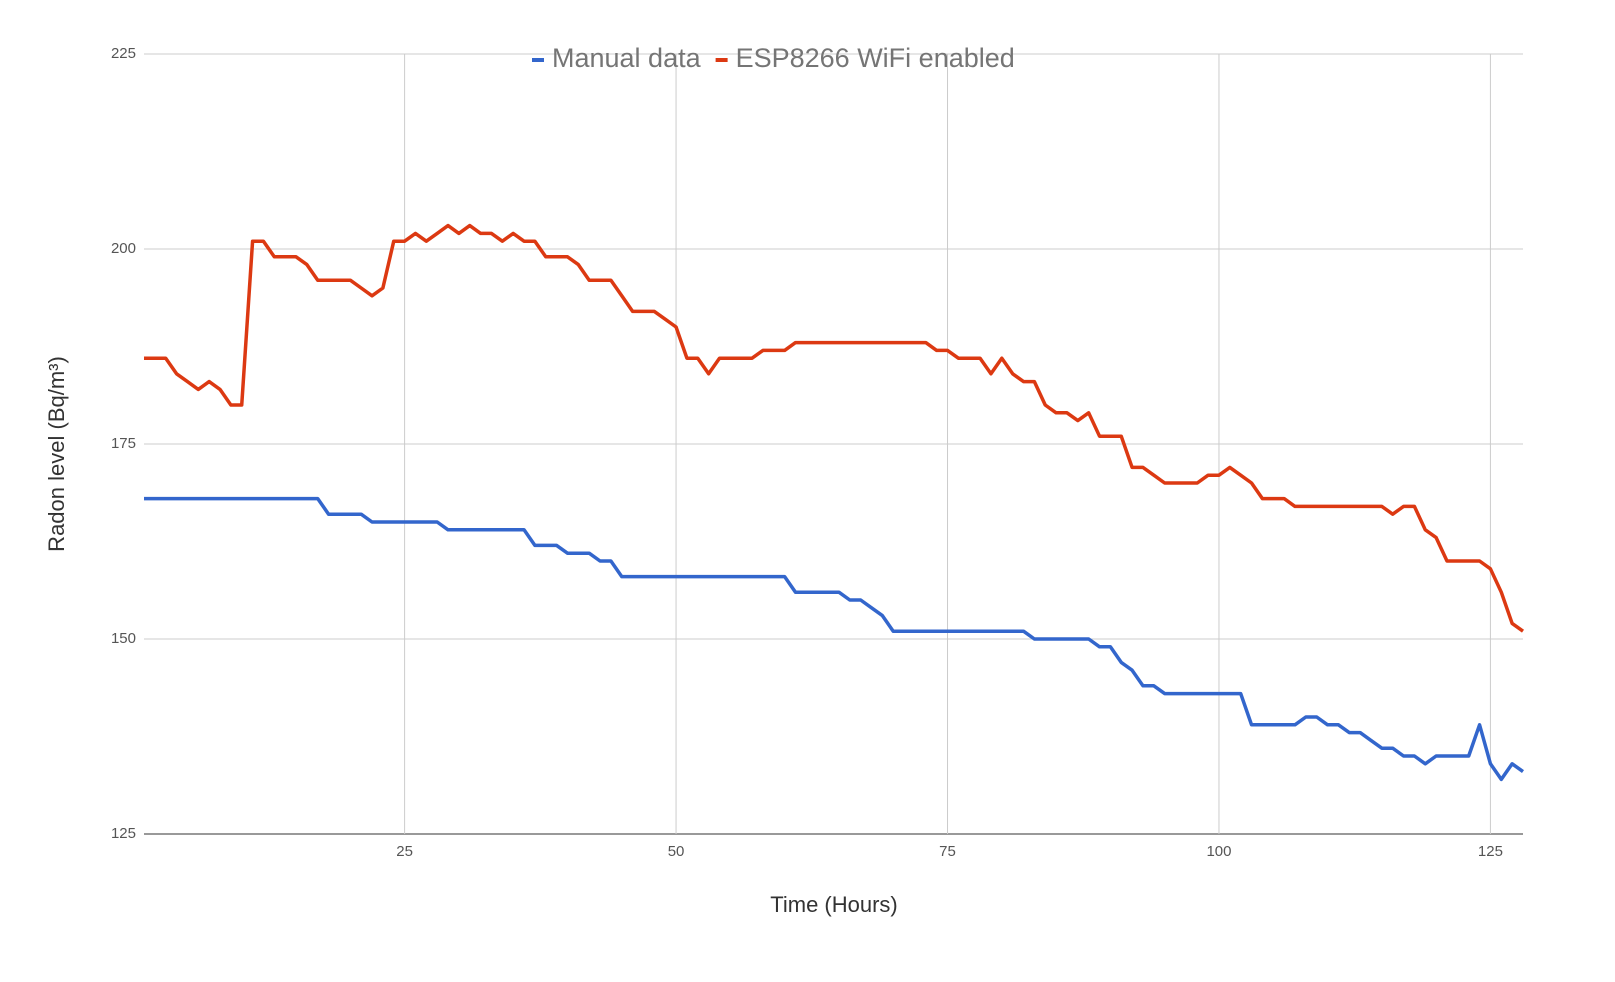  Describe the element at coordinates (56, 454) in the screenshot. I see `y-axis-title: Radon level (Bq/m³)` at that location.